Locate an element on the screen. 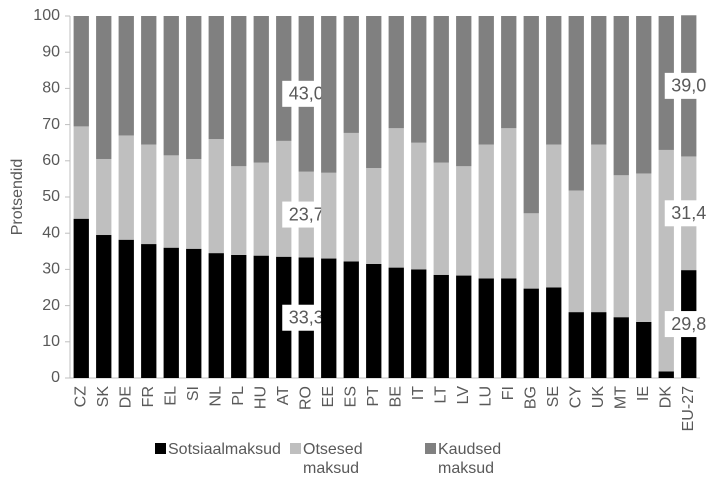 This screenshot has width=709, height=481. x-tick-label: LU is located at coordinates (485, 396).